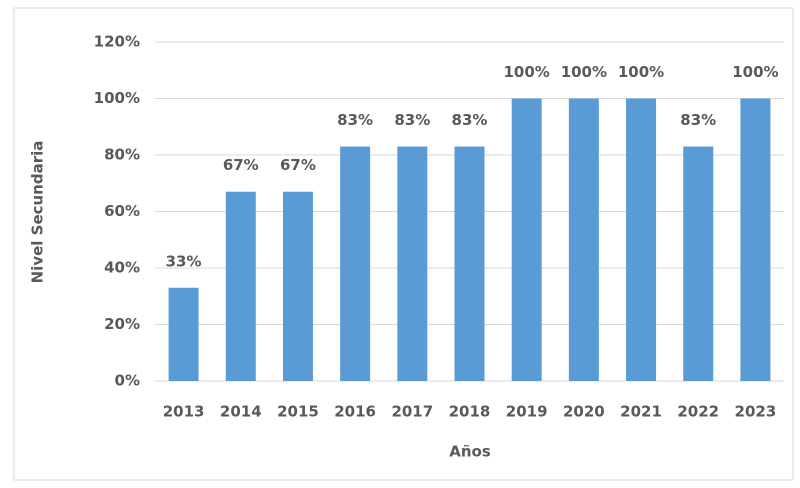 This screenshot has width=800, height=488. What do you see at coordinates (122, 324) in the screenshot?
I see `y-tick-label: 20%` at bounding box center [122, 324].